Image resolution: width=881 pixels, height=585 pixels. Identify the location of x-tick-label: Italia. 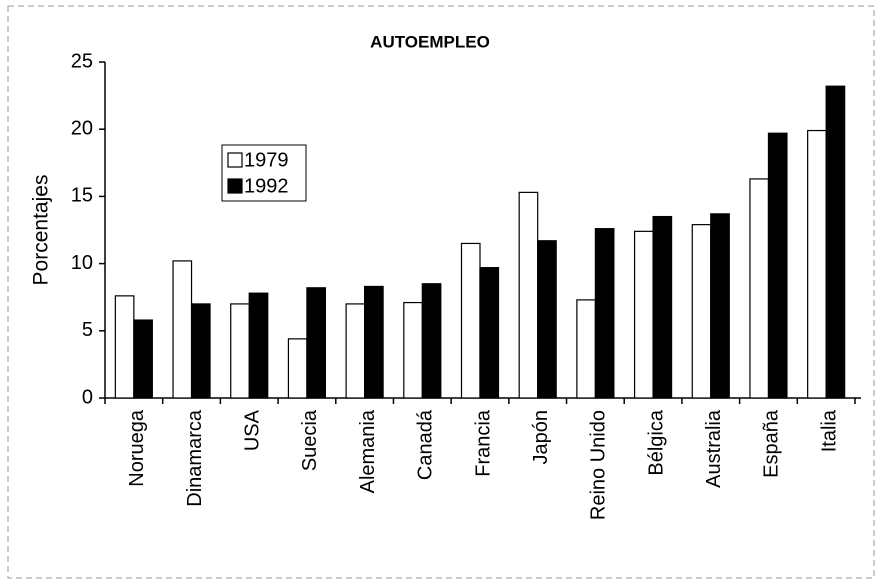
(829, 430).